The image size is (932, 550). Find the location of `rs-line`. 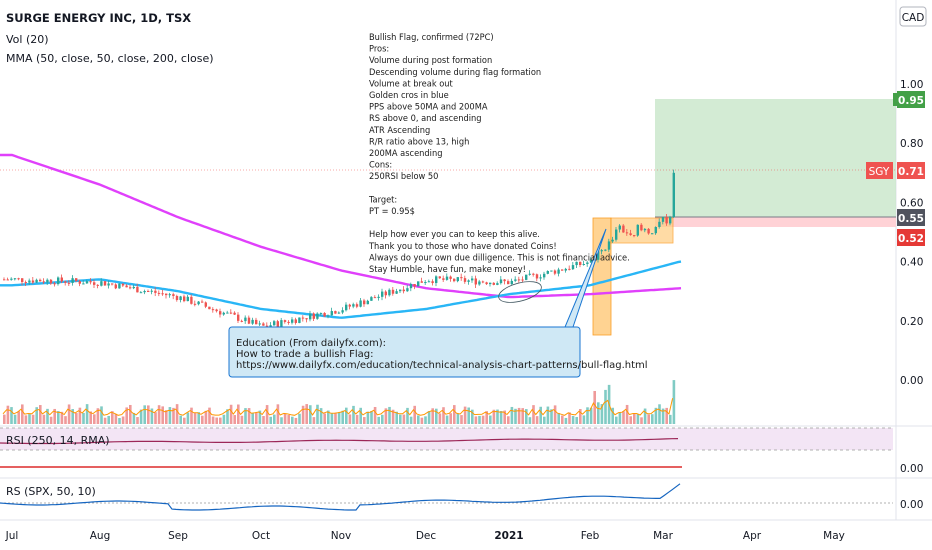

rs-line is located at coordinates (340, 497).